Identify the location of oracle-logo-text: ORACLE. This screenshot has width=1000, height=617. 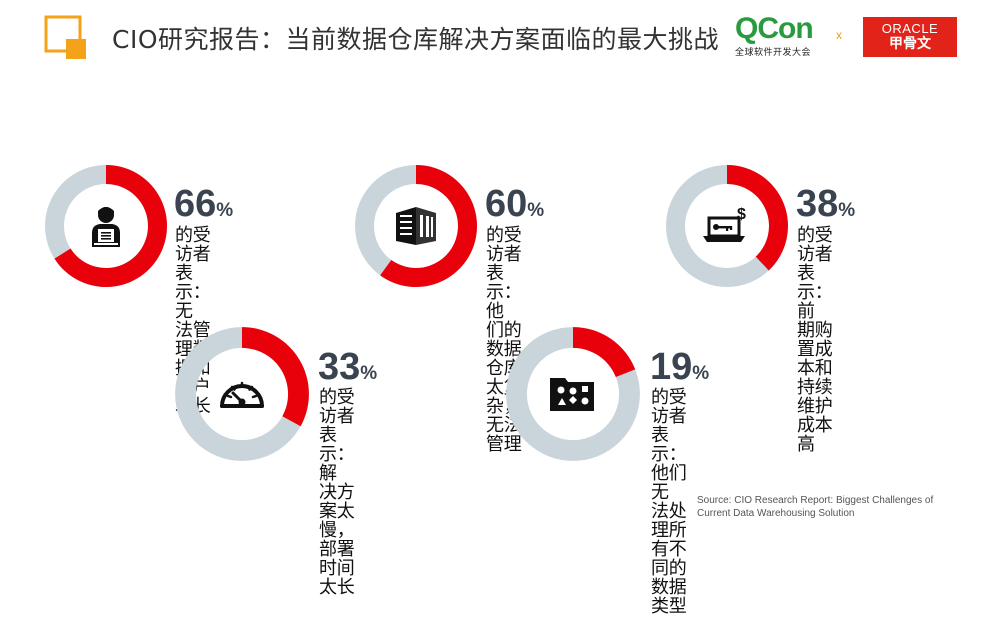
(910, 28).